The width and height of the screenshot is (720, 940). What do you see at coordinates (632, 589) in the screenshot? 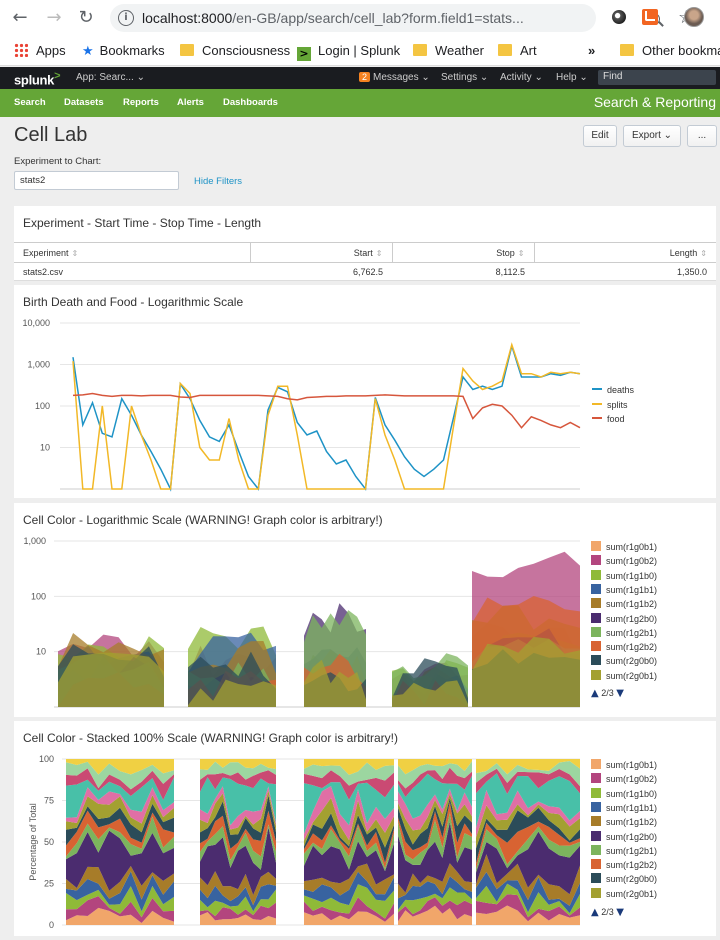
I see `legend-label: sum(r1g1b1)` at bounding box center [632, 589].